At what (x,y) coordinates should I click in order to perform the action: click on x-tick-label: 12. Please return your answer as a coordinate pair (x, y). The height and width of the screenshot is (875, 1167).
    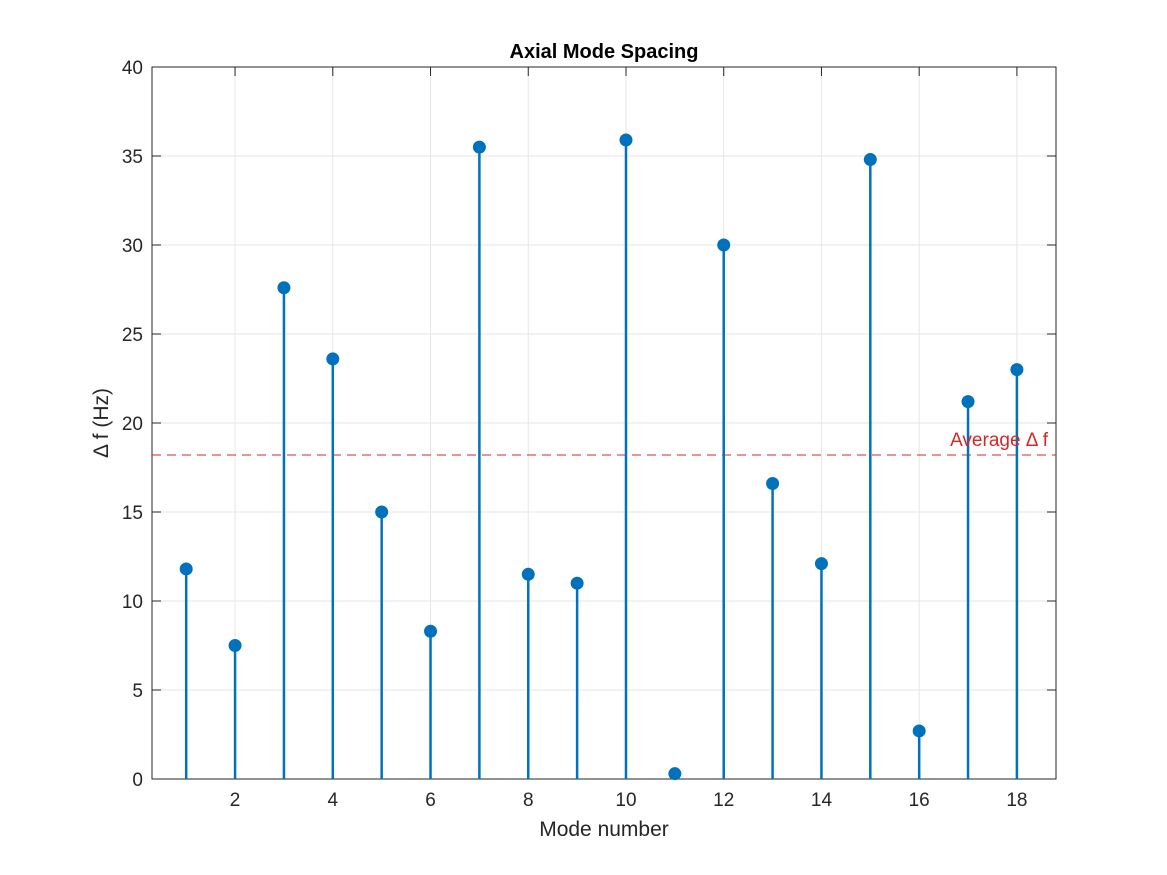
    Looking at the image, I should click on (723, 800).